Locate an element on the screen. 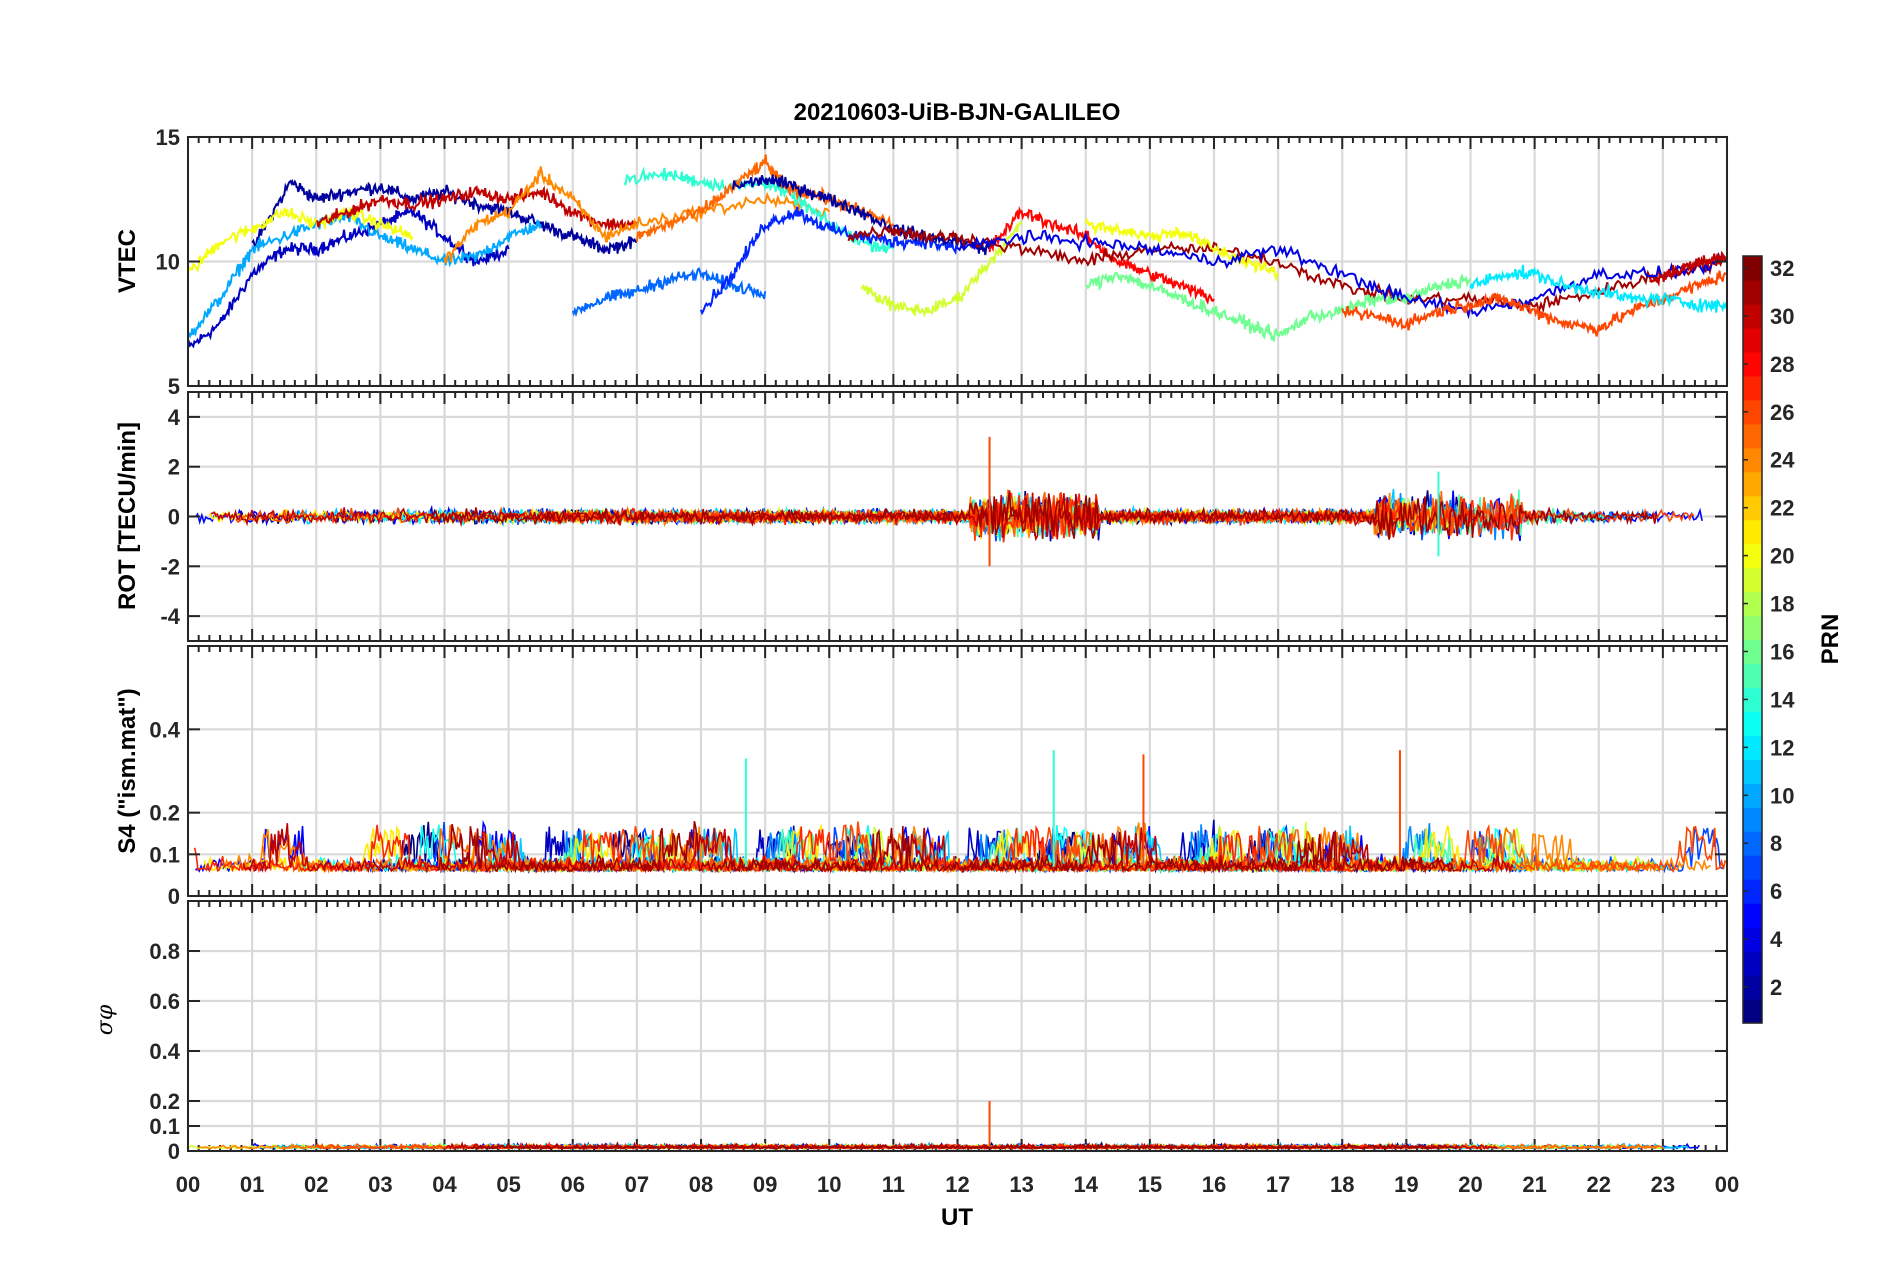 The height and width of the screenshot is (1272, 1902). x-tick-label: 14 is located at coordinates (1086, 1184).